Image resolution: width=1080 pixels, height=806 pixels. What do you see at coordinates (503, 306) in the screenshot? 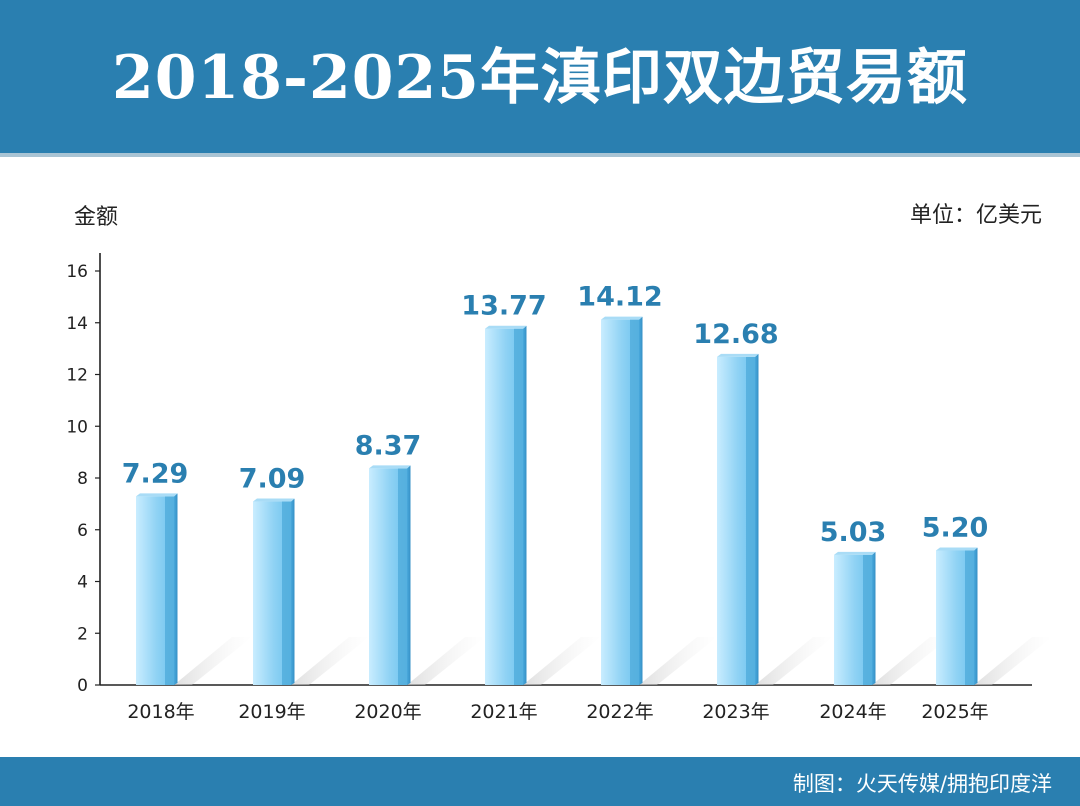
I see `value-label: 13.77` at bounding box center [503, 306].